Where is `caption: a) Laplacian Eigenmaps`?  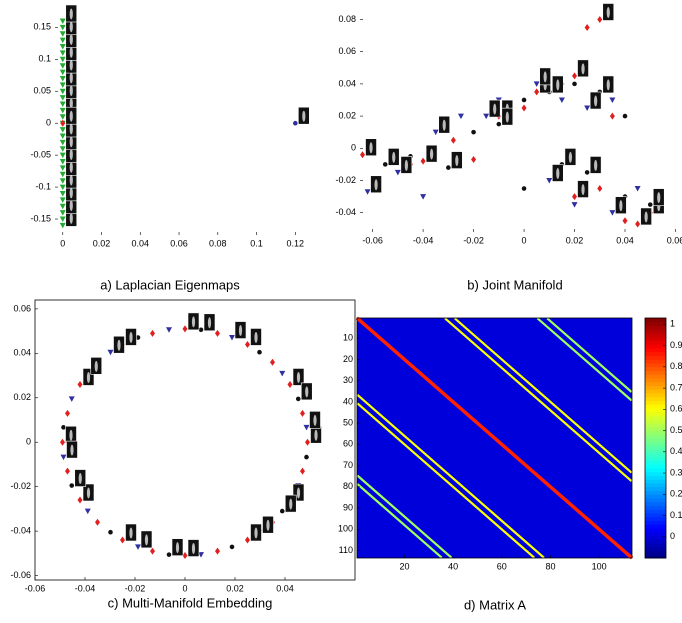 caption: a) Laplacian Eigenmaps is located at coordinates (170, 284).